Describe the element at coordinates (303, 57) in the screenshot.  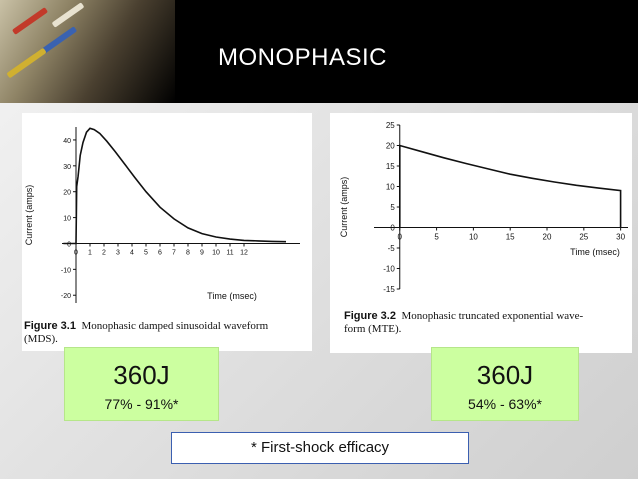
I see `slide-title: MONOPHASIC` at that location.